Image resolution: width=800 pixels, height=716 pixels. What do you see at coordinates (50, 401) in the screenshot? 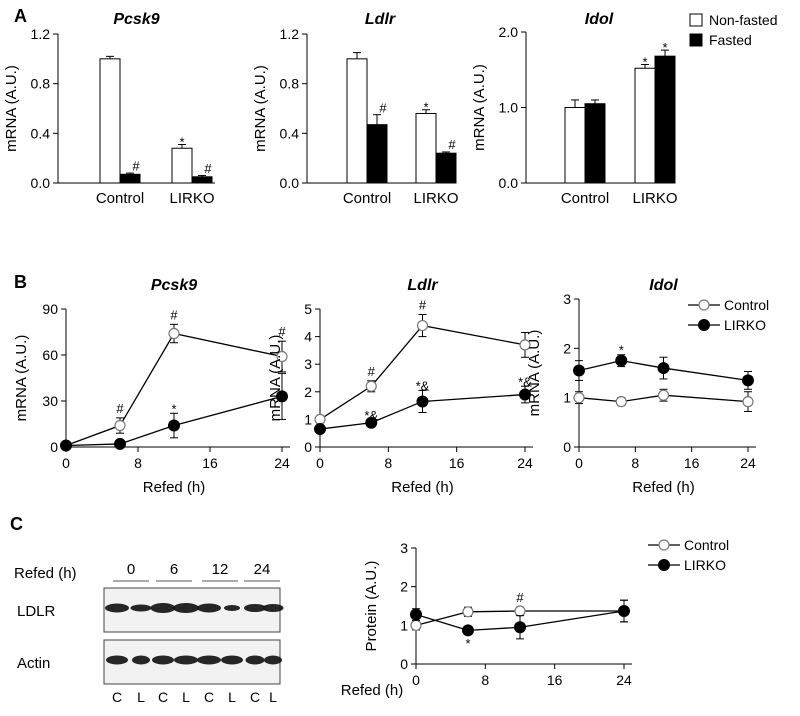
I see `y-tick-label: 30` at bounding box center [50, 401].